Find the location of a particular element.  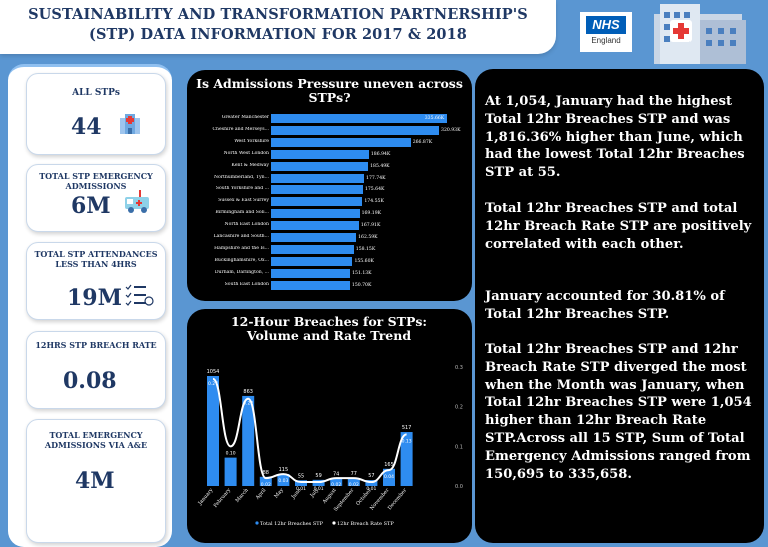

bar-value-label: 266.87K is located at coordinates (422, 142).